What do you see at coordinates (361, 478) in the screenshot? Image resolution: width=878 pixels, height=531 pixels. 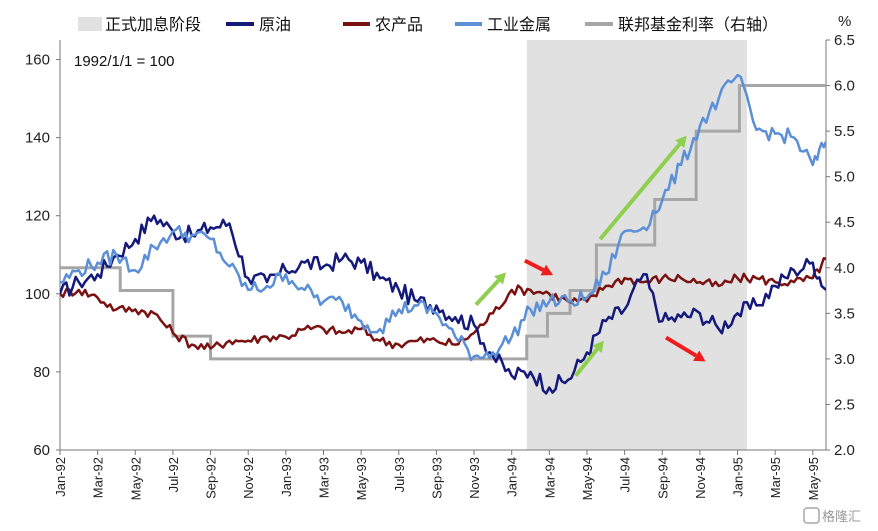 I see `x-tick-label: May-93` at bounding box center [361, 478].